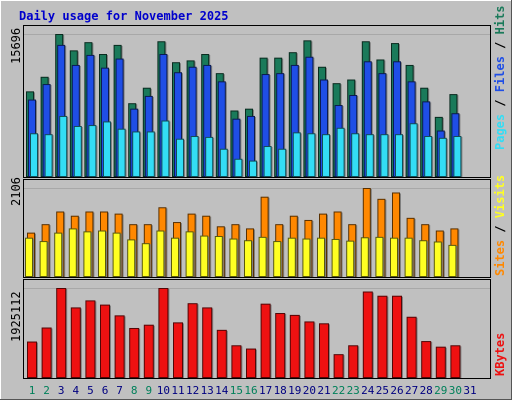 This screenshot has width=512, height=404. What do you see at coordinates (440, 390) in the screenshot?
I see `x-tick-label-day-29: 29` at bounding box center [440, 390].